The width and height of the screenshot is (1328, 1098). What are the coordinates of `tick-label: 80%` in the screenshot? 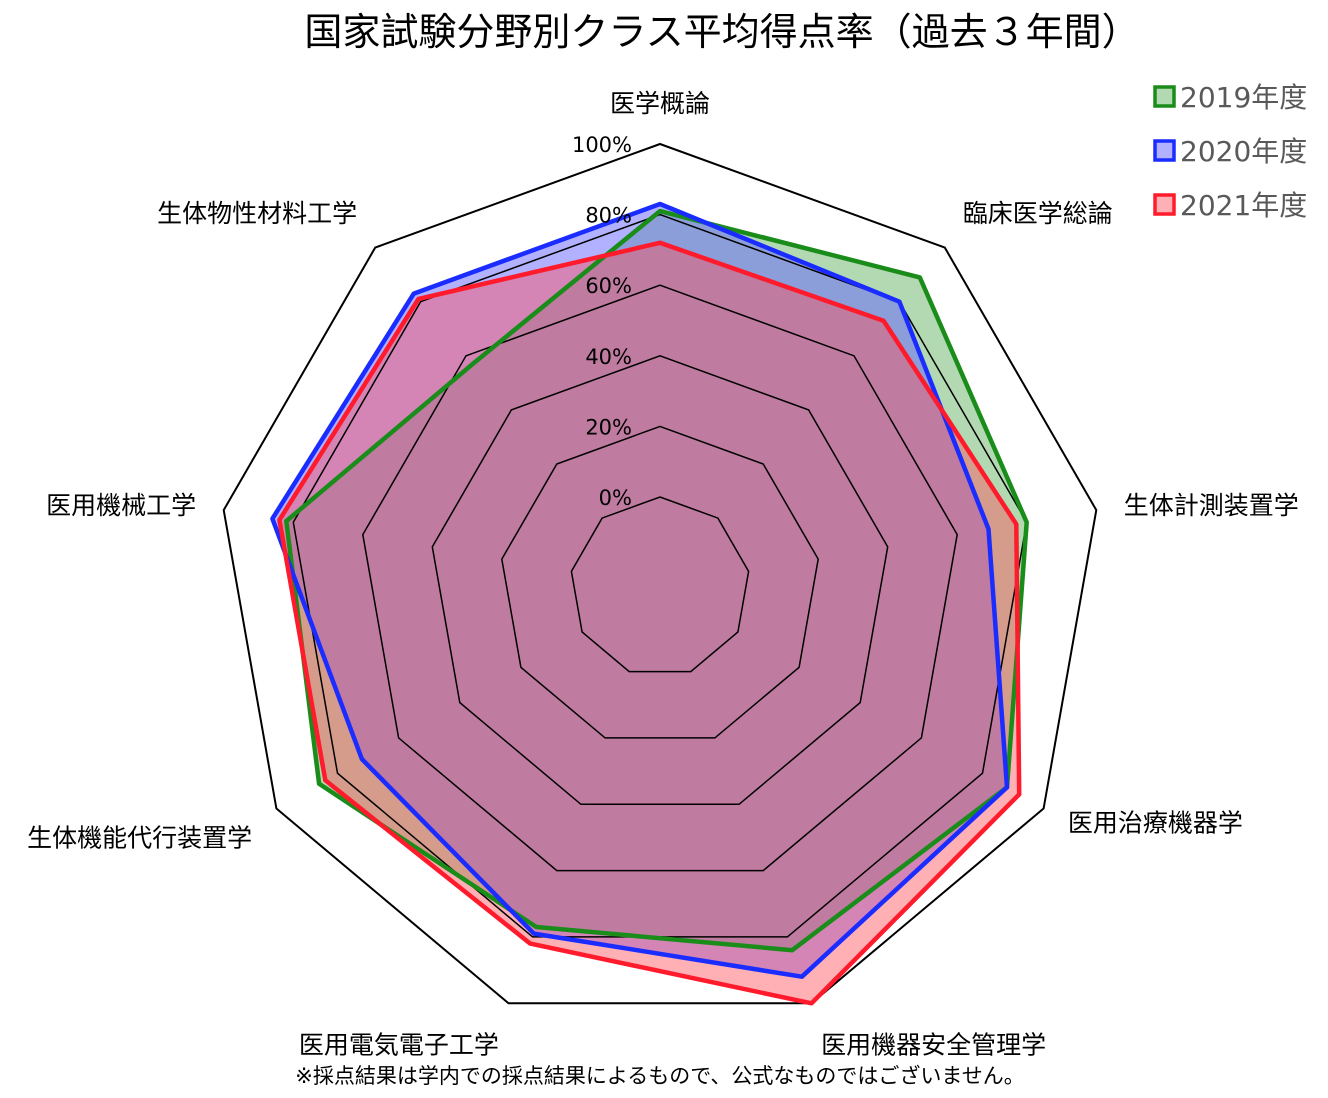 It's located at (608, 216).